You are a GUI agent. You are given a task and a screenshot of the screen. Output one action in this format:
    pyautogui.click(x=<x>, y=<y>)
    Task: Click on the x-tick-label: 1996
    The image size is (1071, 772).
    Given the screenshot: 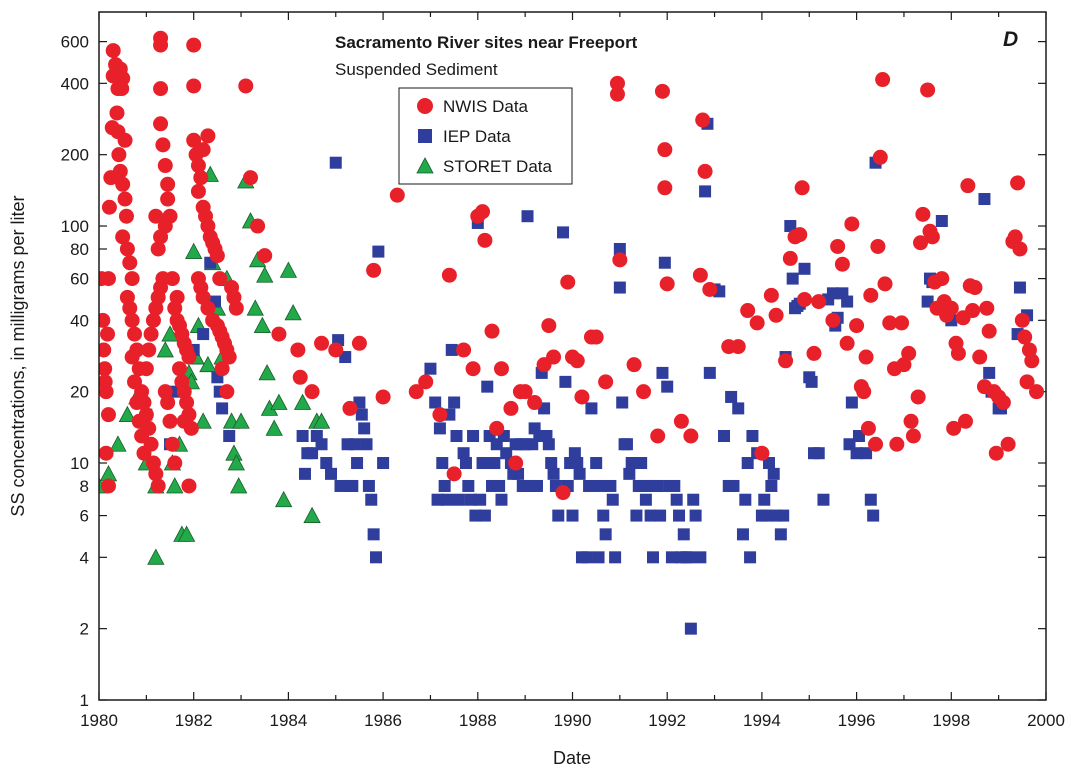 What is the action you would take?
    pyautogui.click(x=857, y=720)
    